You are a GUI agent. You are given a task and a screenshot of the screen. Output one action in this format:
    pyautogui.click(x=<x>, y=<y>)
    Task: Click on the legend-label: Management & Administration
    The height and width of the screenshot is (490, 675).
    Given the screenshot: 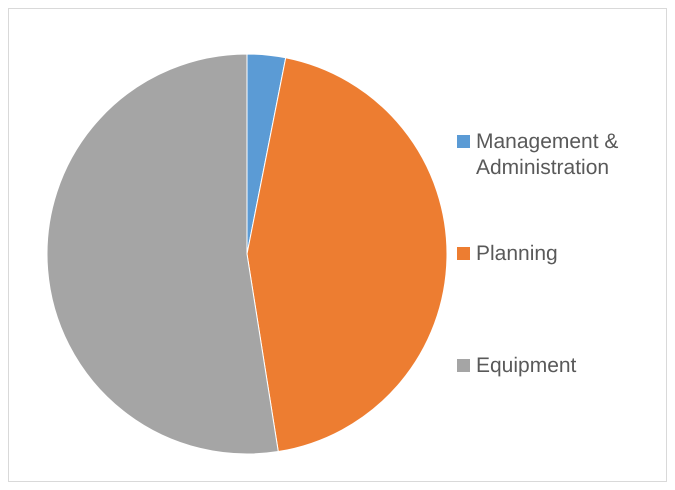 What is the action you would take?
    pyautogui.click(x=548, y=155)
    